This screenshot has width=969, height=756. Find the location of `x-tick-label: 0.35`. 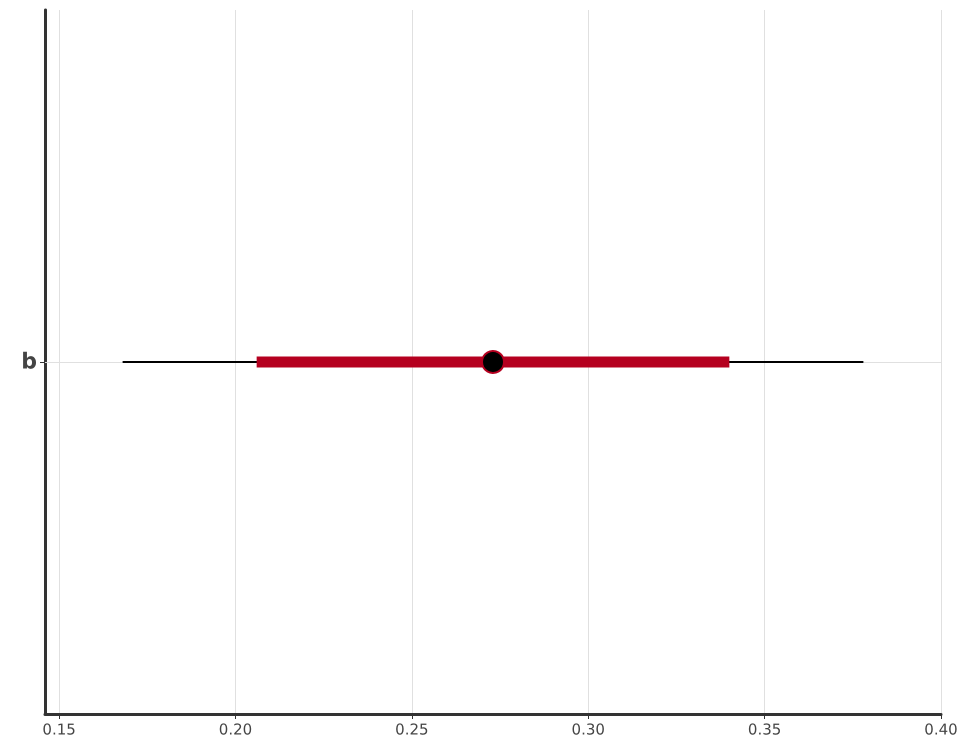

x-tick-label: 0.35 is located at coordinates (765, 729).